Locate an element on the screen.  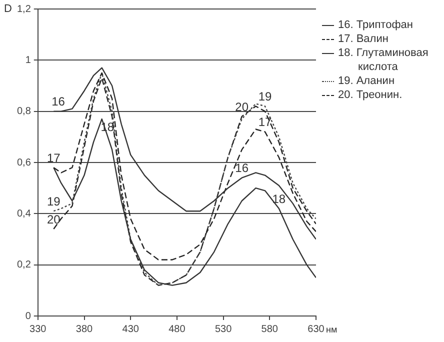
legend-label: 19. Аланин is located at coordinates (366, 81).